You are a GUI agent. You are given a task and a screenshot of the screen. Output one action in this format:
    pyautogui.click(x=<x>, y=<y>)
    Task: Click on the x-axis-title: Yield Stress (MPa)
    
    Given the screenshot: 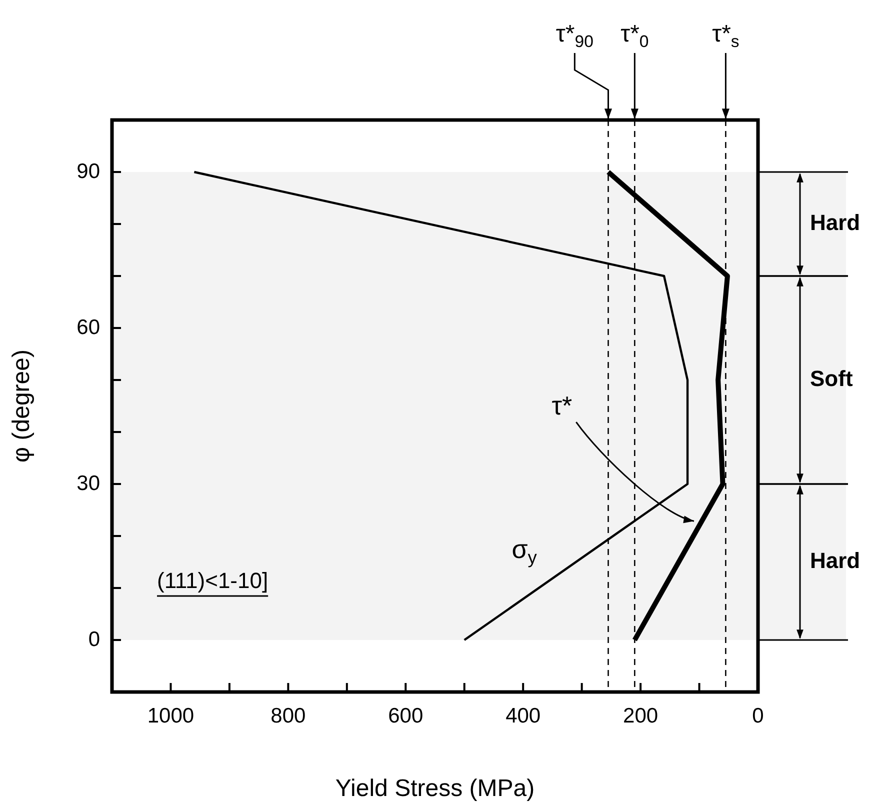 What is the action you would take?
    pyautogui.click(x=435, y=788)
    